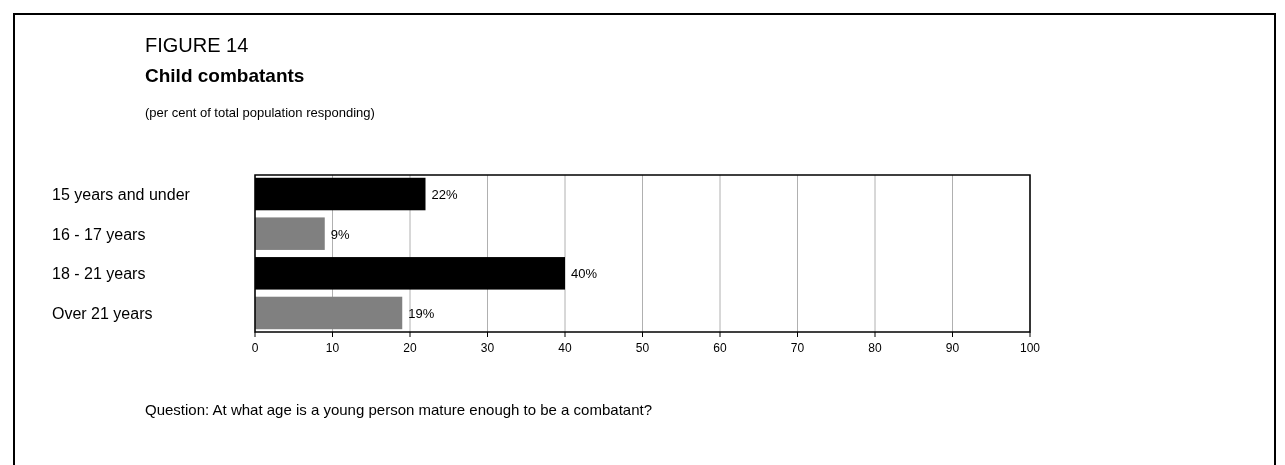 This screenshot has width=1285, height=465. Describe the element at coordinates (399, 409) in the screenshot. I see `text: Question: At what age is a young person mature enough to be a combatant?` at that location.